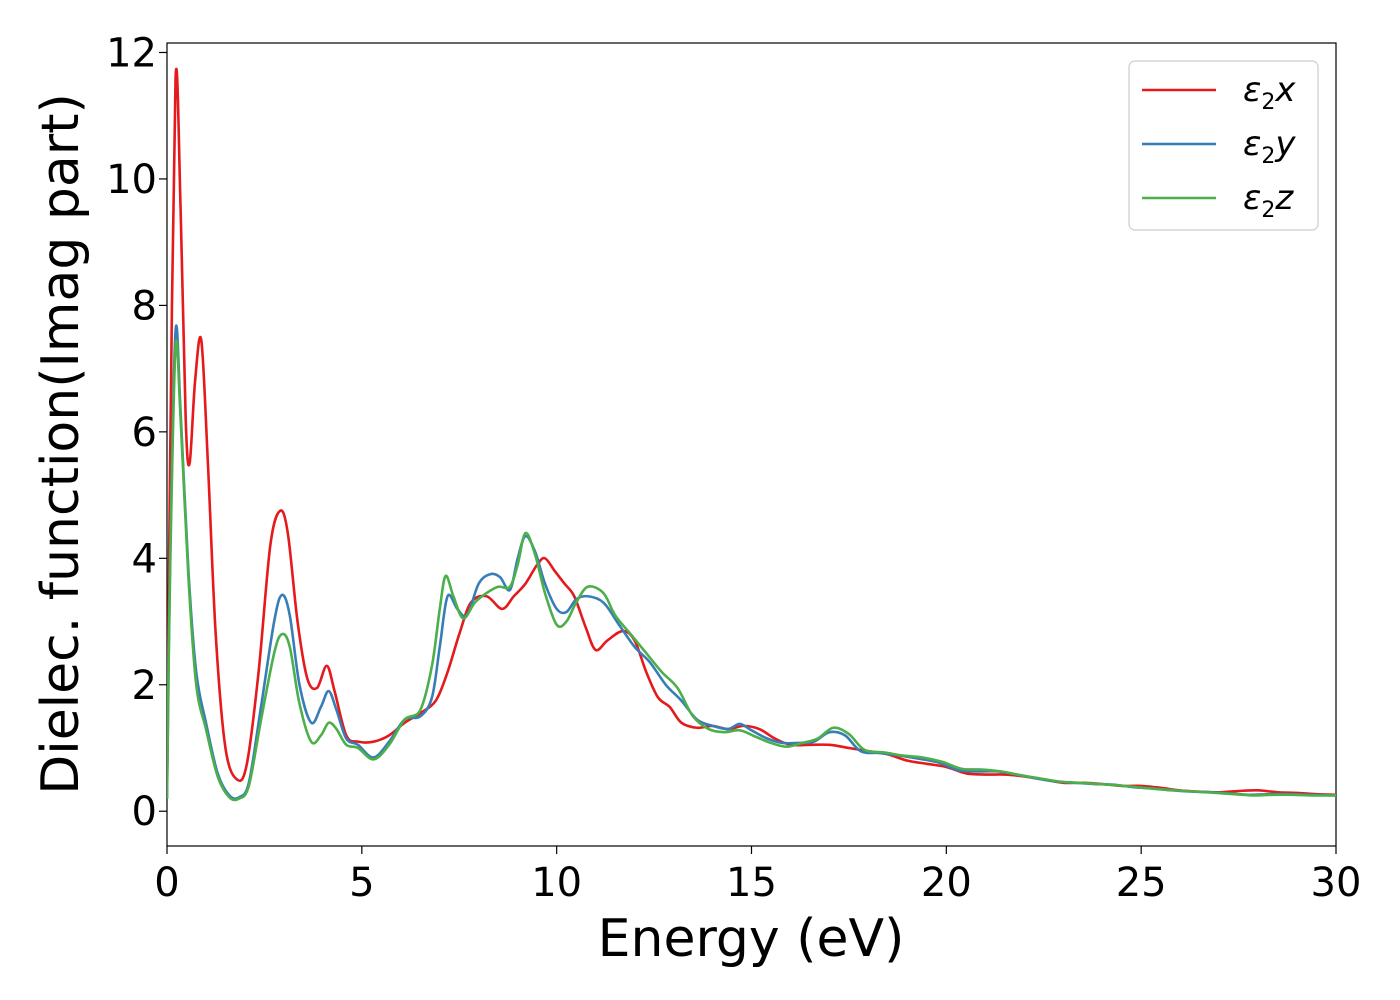  I want to click on y-tick-label: 4, so click(144, 559).